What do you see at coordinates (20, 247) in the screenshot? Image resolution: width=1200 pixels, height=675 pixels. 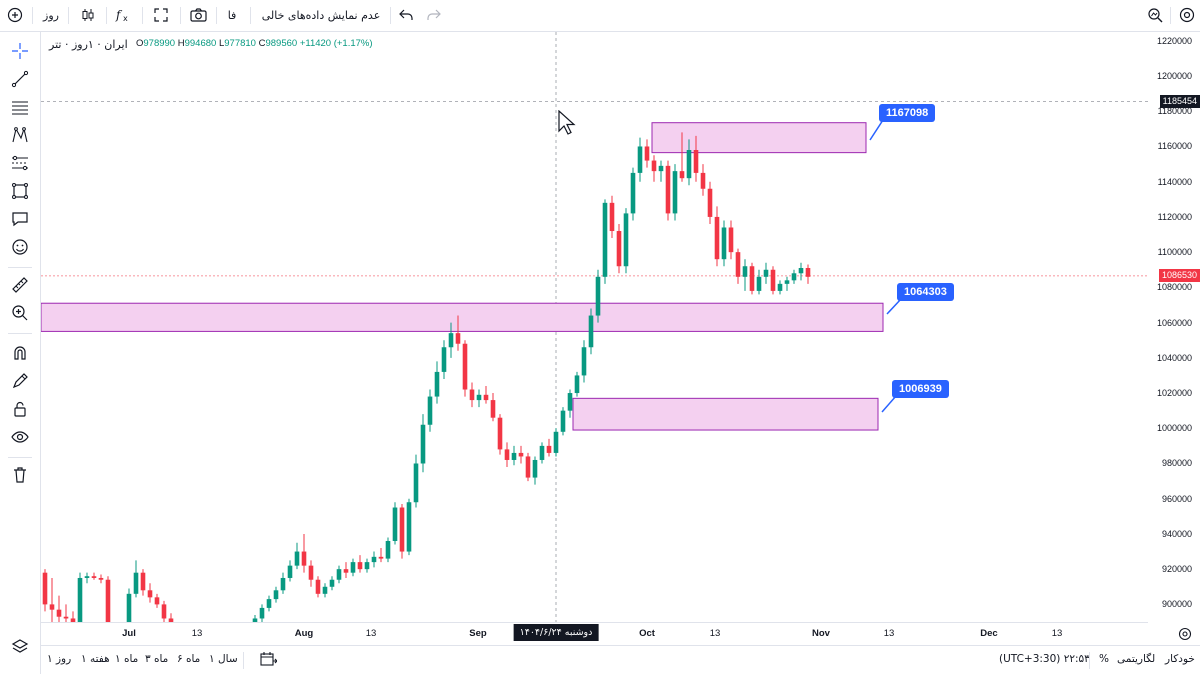 I see `emoji-icon` at bounding box center [20, 247].